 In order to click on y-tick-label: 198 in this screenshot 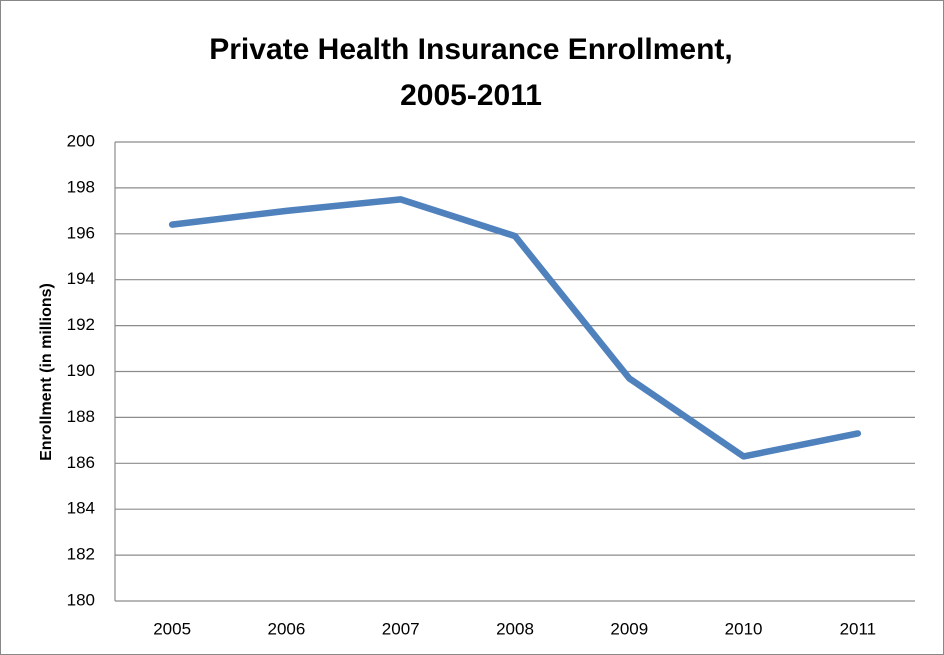, I will do `click(81, 186)`.